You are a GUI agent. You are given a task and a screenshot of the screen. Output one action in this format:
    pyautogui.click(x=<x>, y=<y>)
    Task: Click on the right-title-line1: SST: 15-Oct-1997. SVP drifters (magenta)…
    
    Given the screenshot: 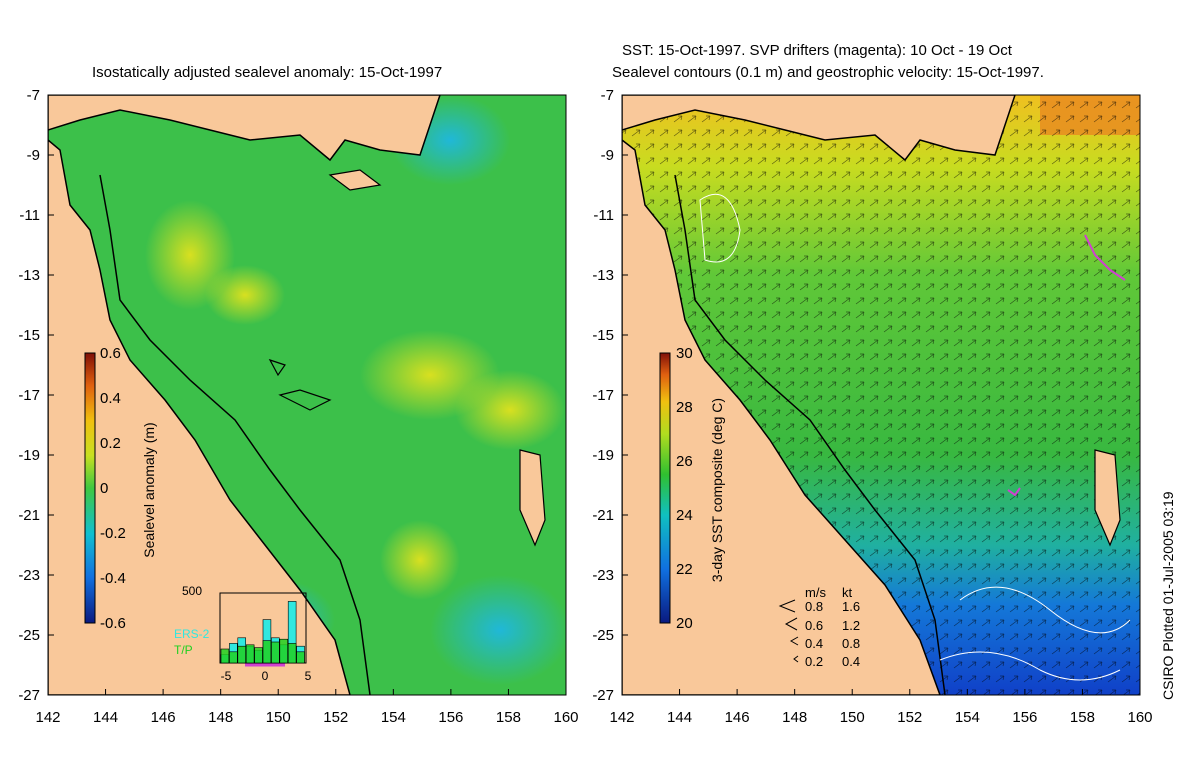 What is the action you would take?
    pyautogui.click(x=817, y=50)
    